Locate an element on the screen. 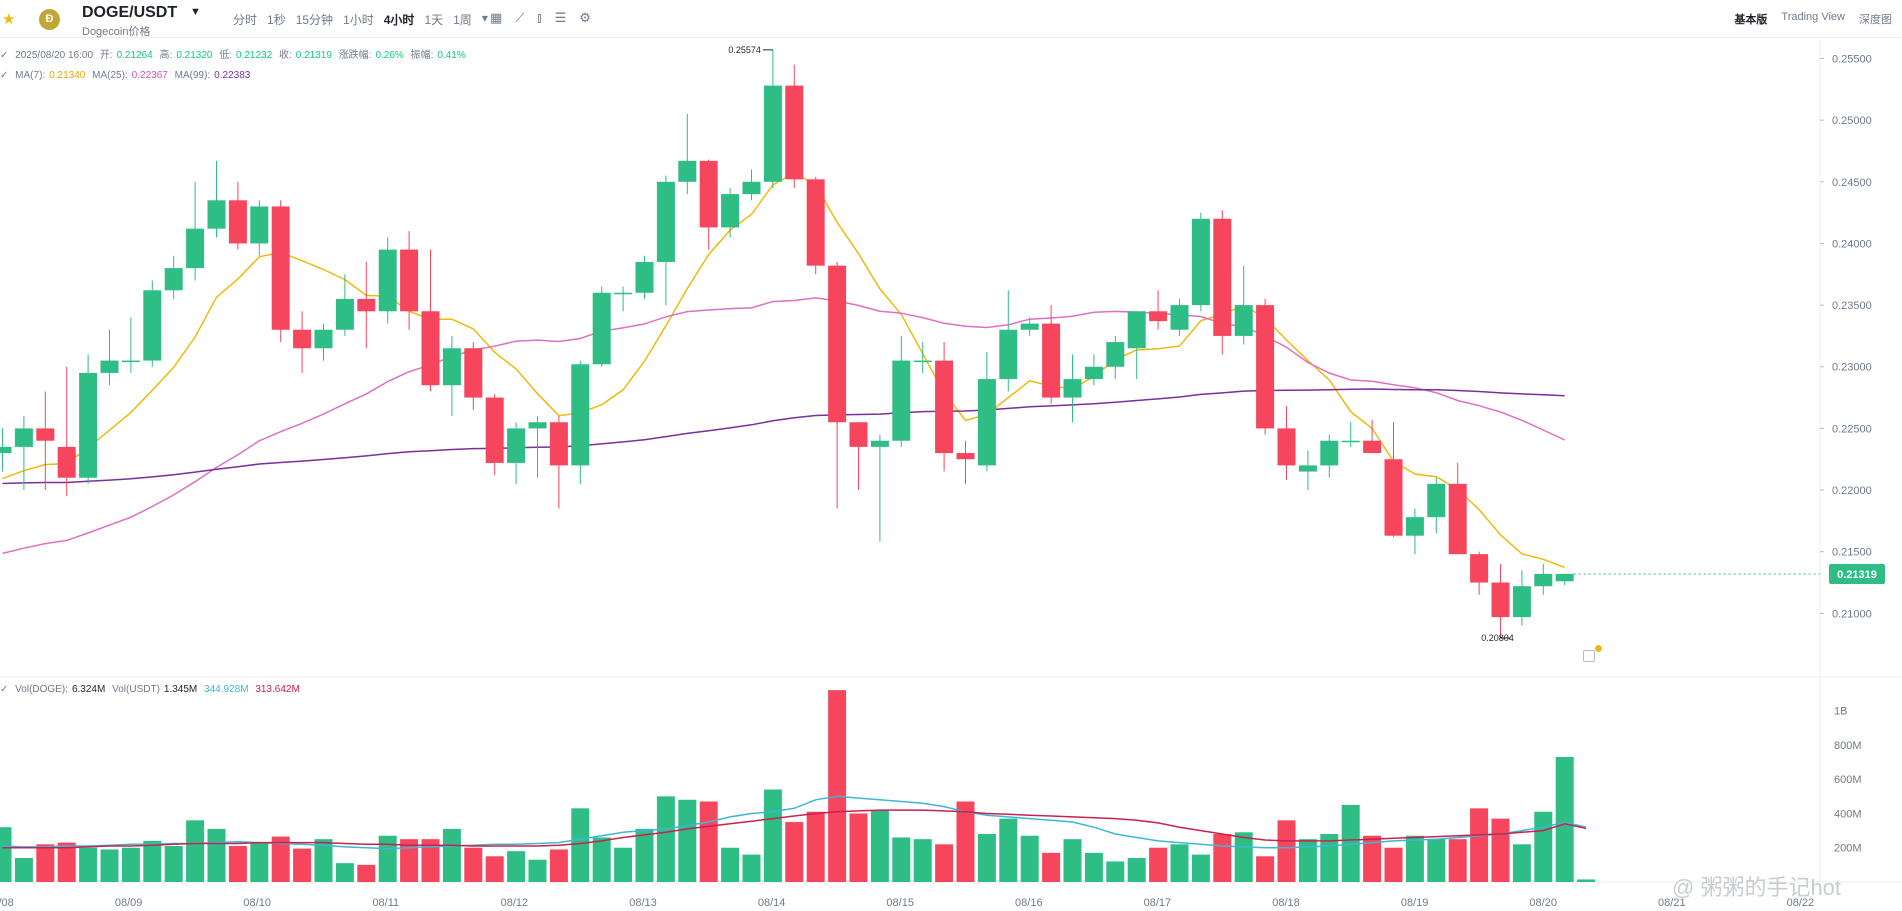 This screenshot has width=1902, height=911. price-tick-label: 0.25500 is located at coordinates (1852, 59).